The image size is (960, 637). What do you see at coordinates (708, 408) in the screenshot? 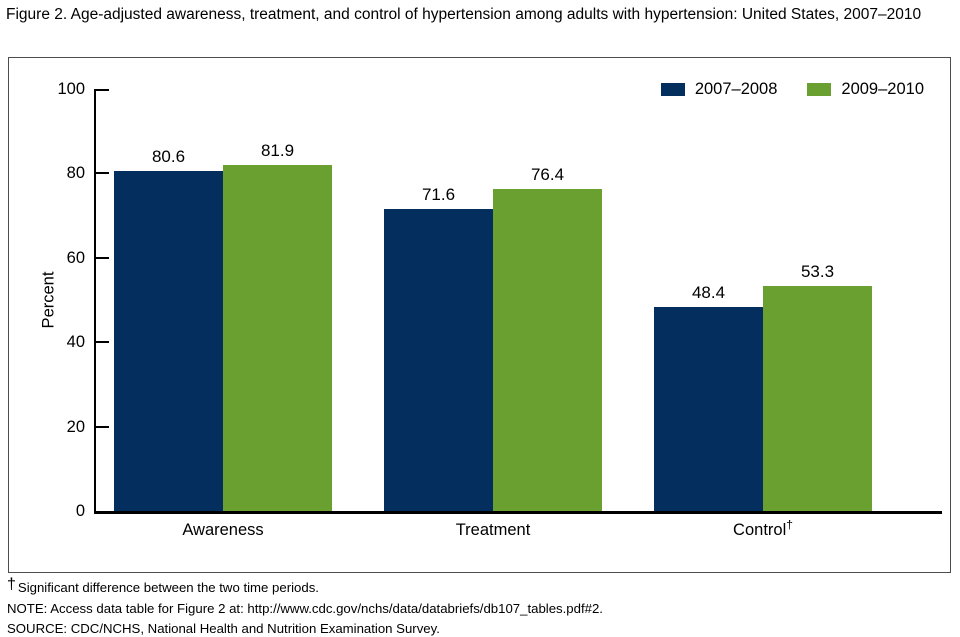
I see `bar-2007-2008-control` at bounding box center [708, 408].